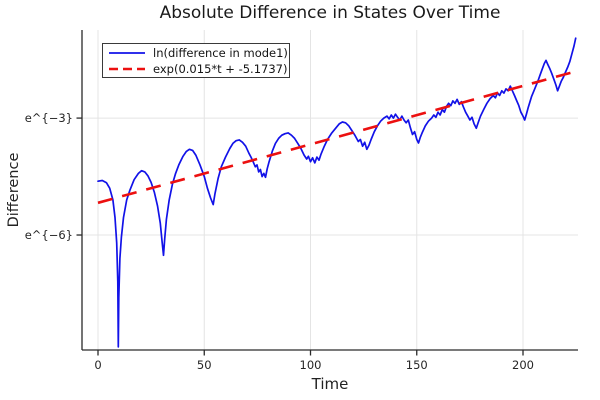  I want to click on legend-entry-fit-line: exp(0.015*t + -5.1737), so click(198, 68).